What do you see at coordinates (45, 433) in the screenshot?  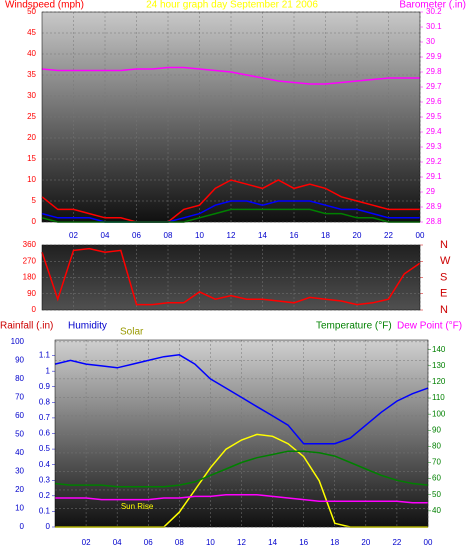 I see `y3-tick-label: 0.6` at bounding box center [45, 433].